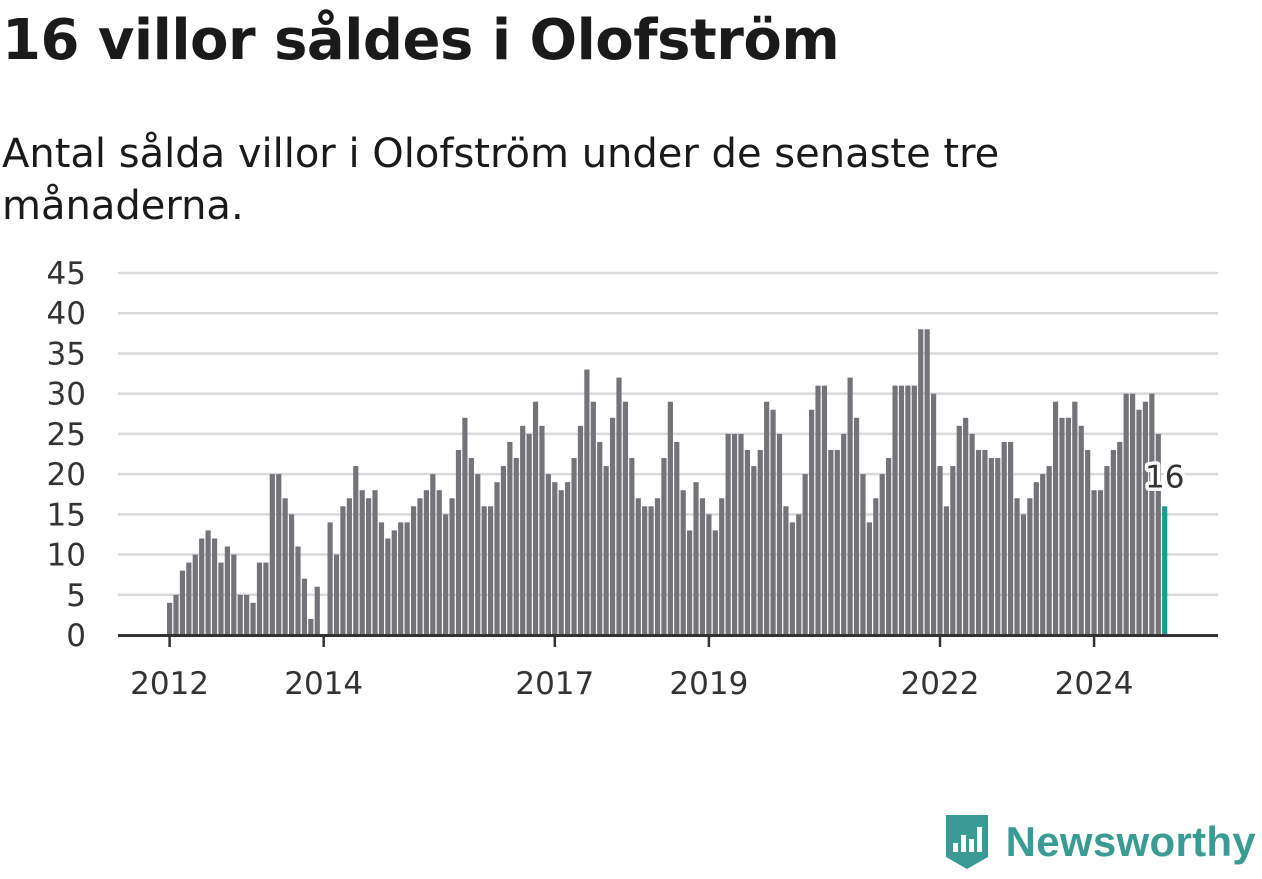 This screenshot has height=879, width=1262. What do you see at coordinates (1130, 841) in the screenshot?
I see `brand-name: Newsworthy` at bounding box center [1130, 841].